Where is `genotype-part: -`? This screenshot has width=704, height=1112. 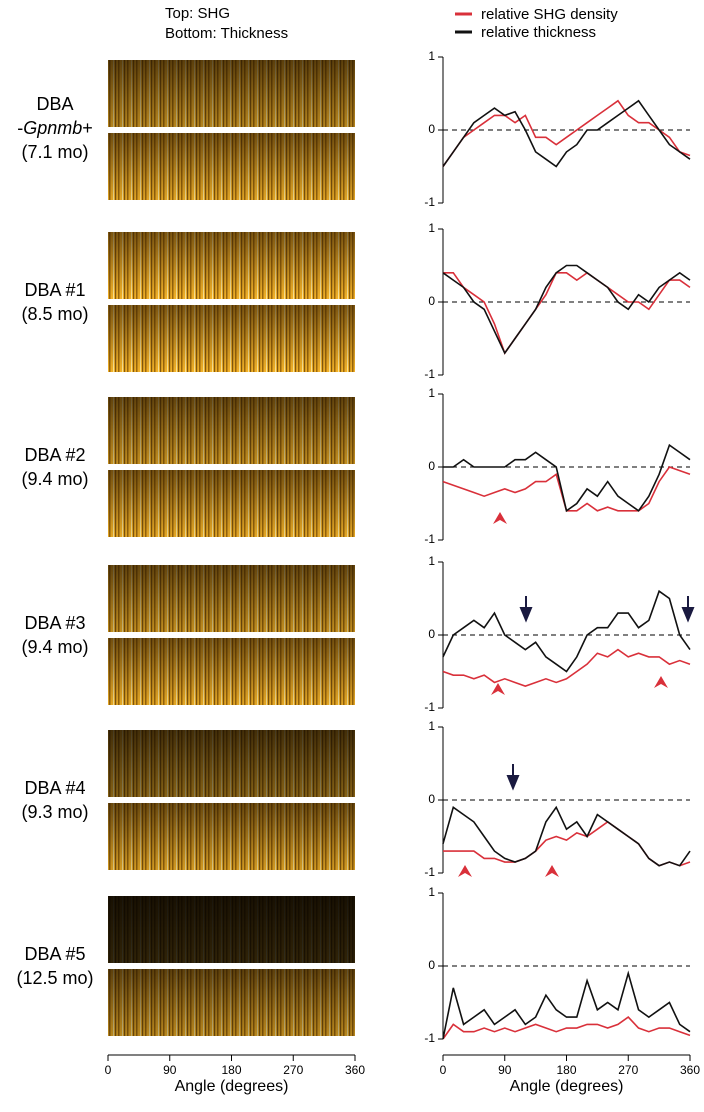
genotype-part: - is located at coordinates (20, 128).